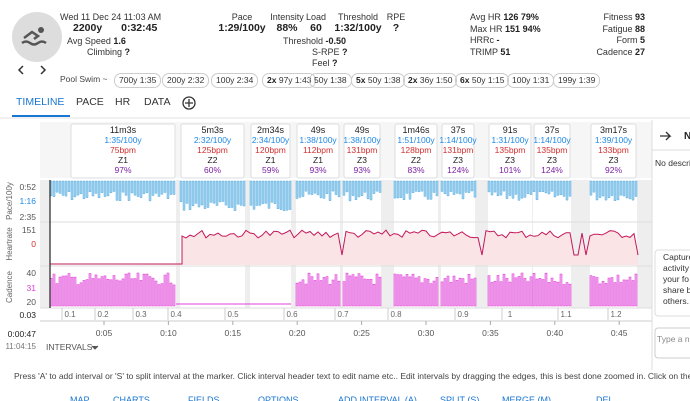 Image resolution: width=690 pixels, height=401 pixels. Describe the element at coordinates (486, 28) in the screenshot. I see `text-part: Max HR` at that location.